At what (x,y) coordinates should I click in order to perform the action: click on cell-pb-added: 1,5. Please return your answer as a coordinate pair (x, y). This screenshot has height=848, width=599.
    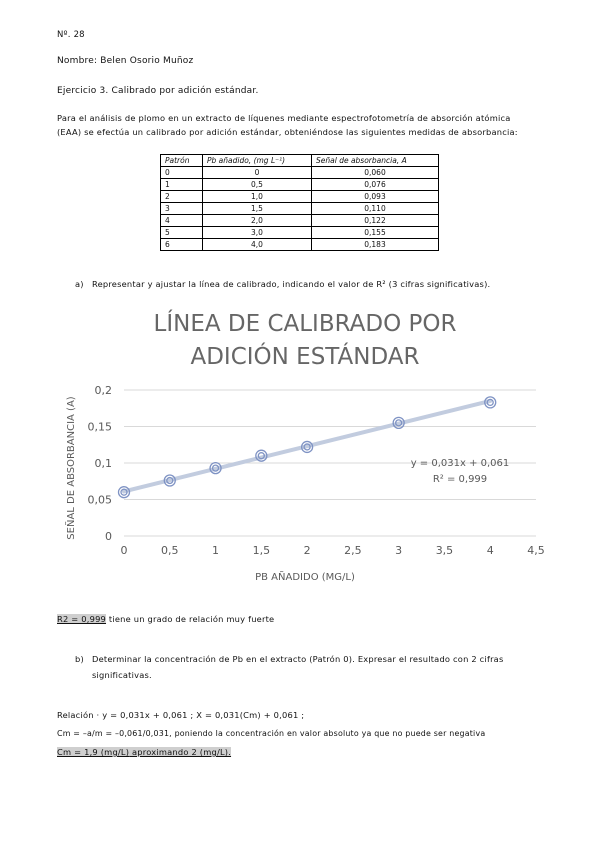
    Looking at the image, I should click on (257, 208).